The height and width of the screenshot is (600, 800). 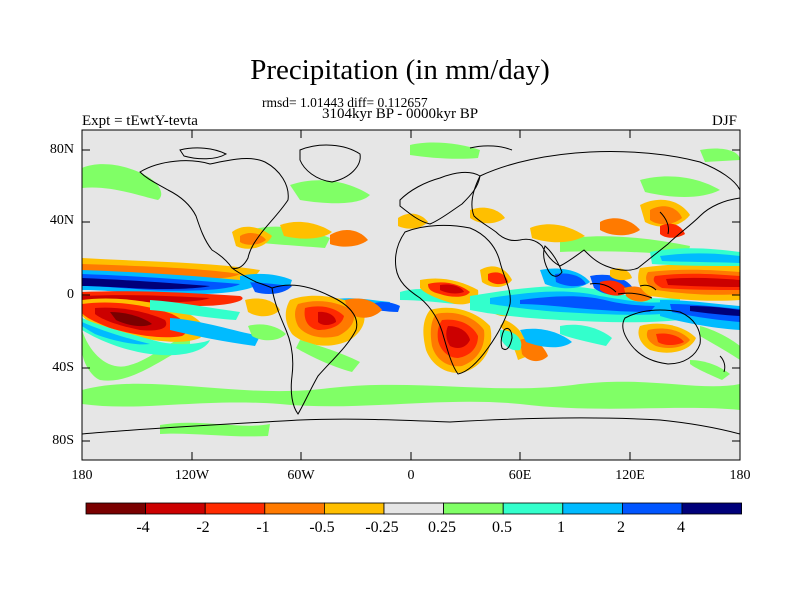 What do you see at coordinates (61, 220) in the screenshot?
I see `lat-tick: 40N` at bounding box center [61, 220].